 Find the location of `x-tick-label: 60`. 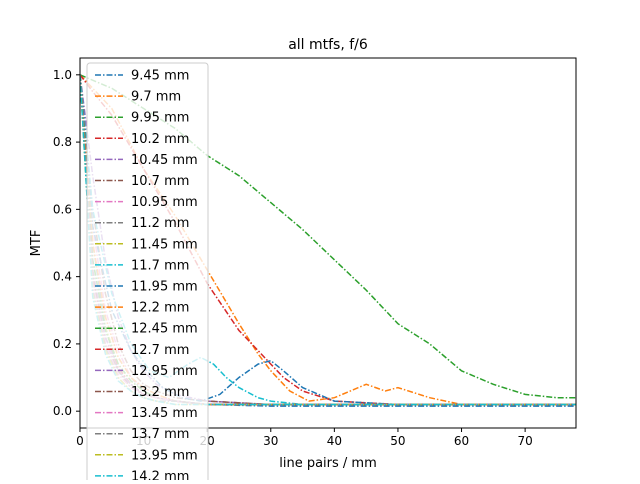

x-tick-label: 60 is located at coordinates (461, 441).